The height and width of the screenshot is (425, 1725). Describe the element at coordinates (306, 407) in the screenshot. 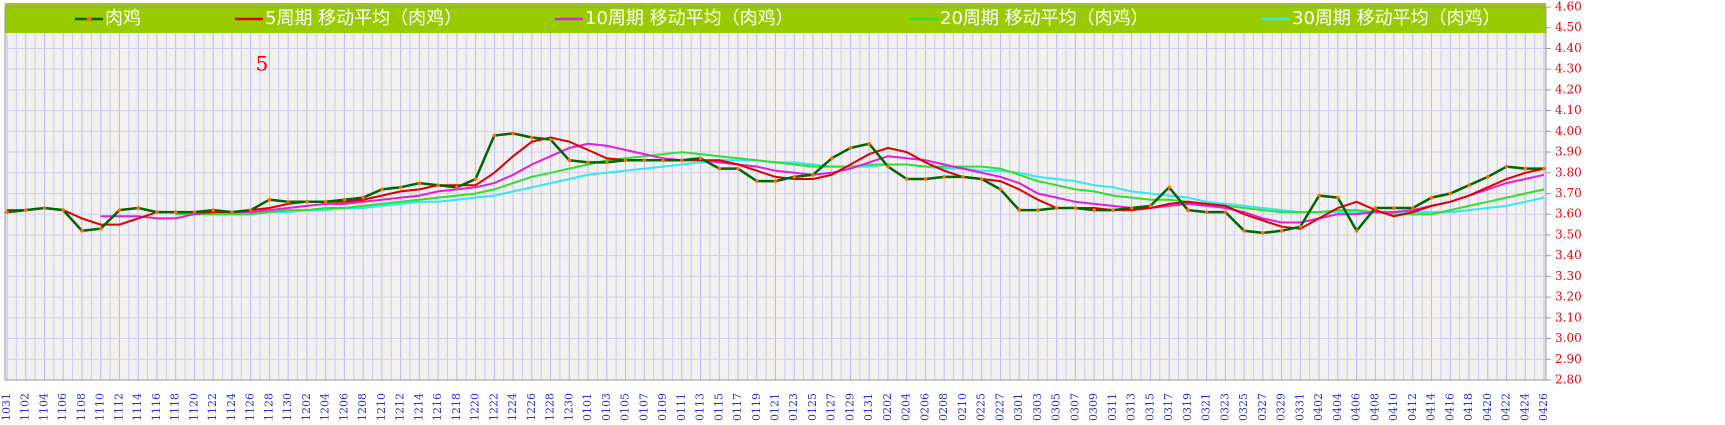

I see `x-tick-label: 1202` at that location.